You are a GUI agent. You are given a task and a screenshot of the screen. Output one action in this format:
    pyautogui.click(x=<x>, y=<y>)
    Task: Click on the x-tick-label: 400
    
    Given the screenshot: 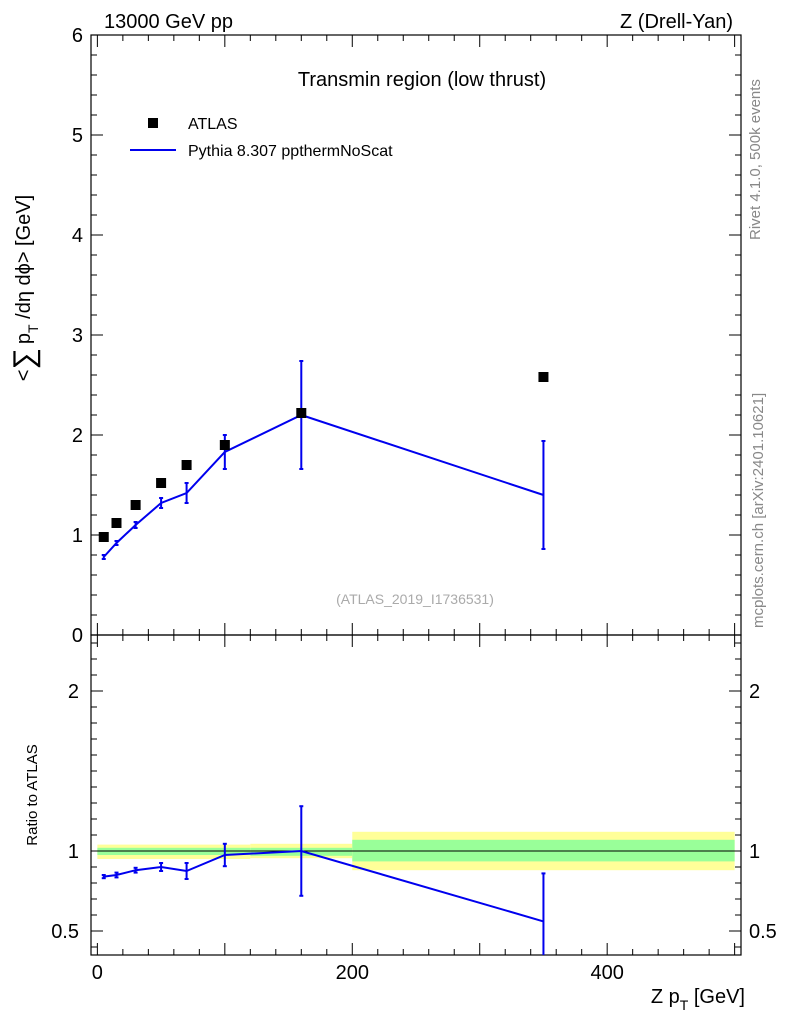 What is the action you would take?
    pyautogui.click(x=606, y=973)
    